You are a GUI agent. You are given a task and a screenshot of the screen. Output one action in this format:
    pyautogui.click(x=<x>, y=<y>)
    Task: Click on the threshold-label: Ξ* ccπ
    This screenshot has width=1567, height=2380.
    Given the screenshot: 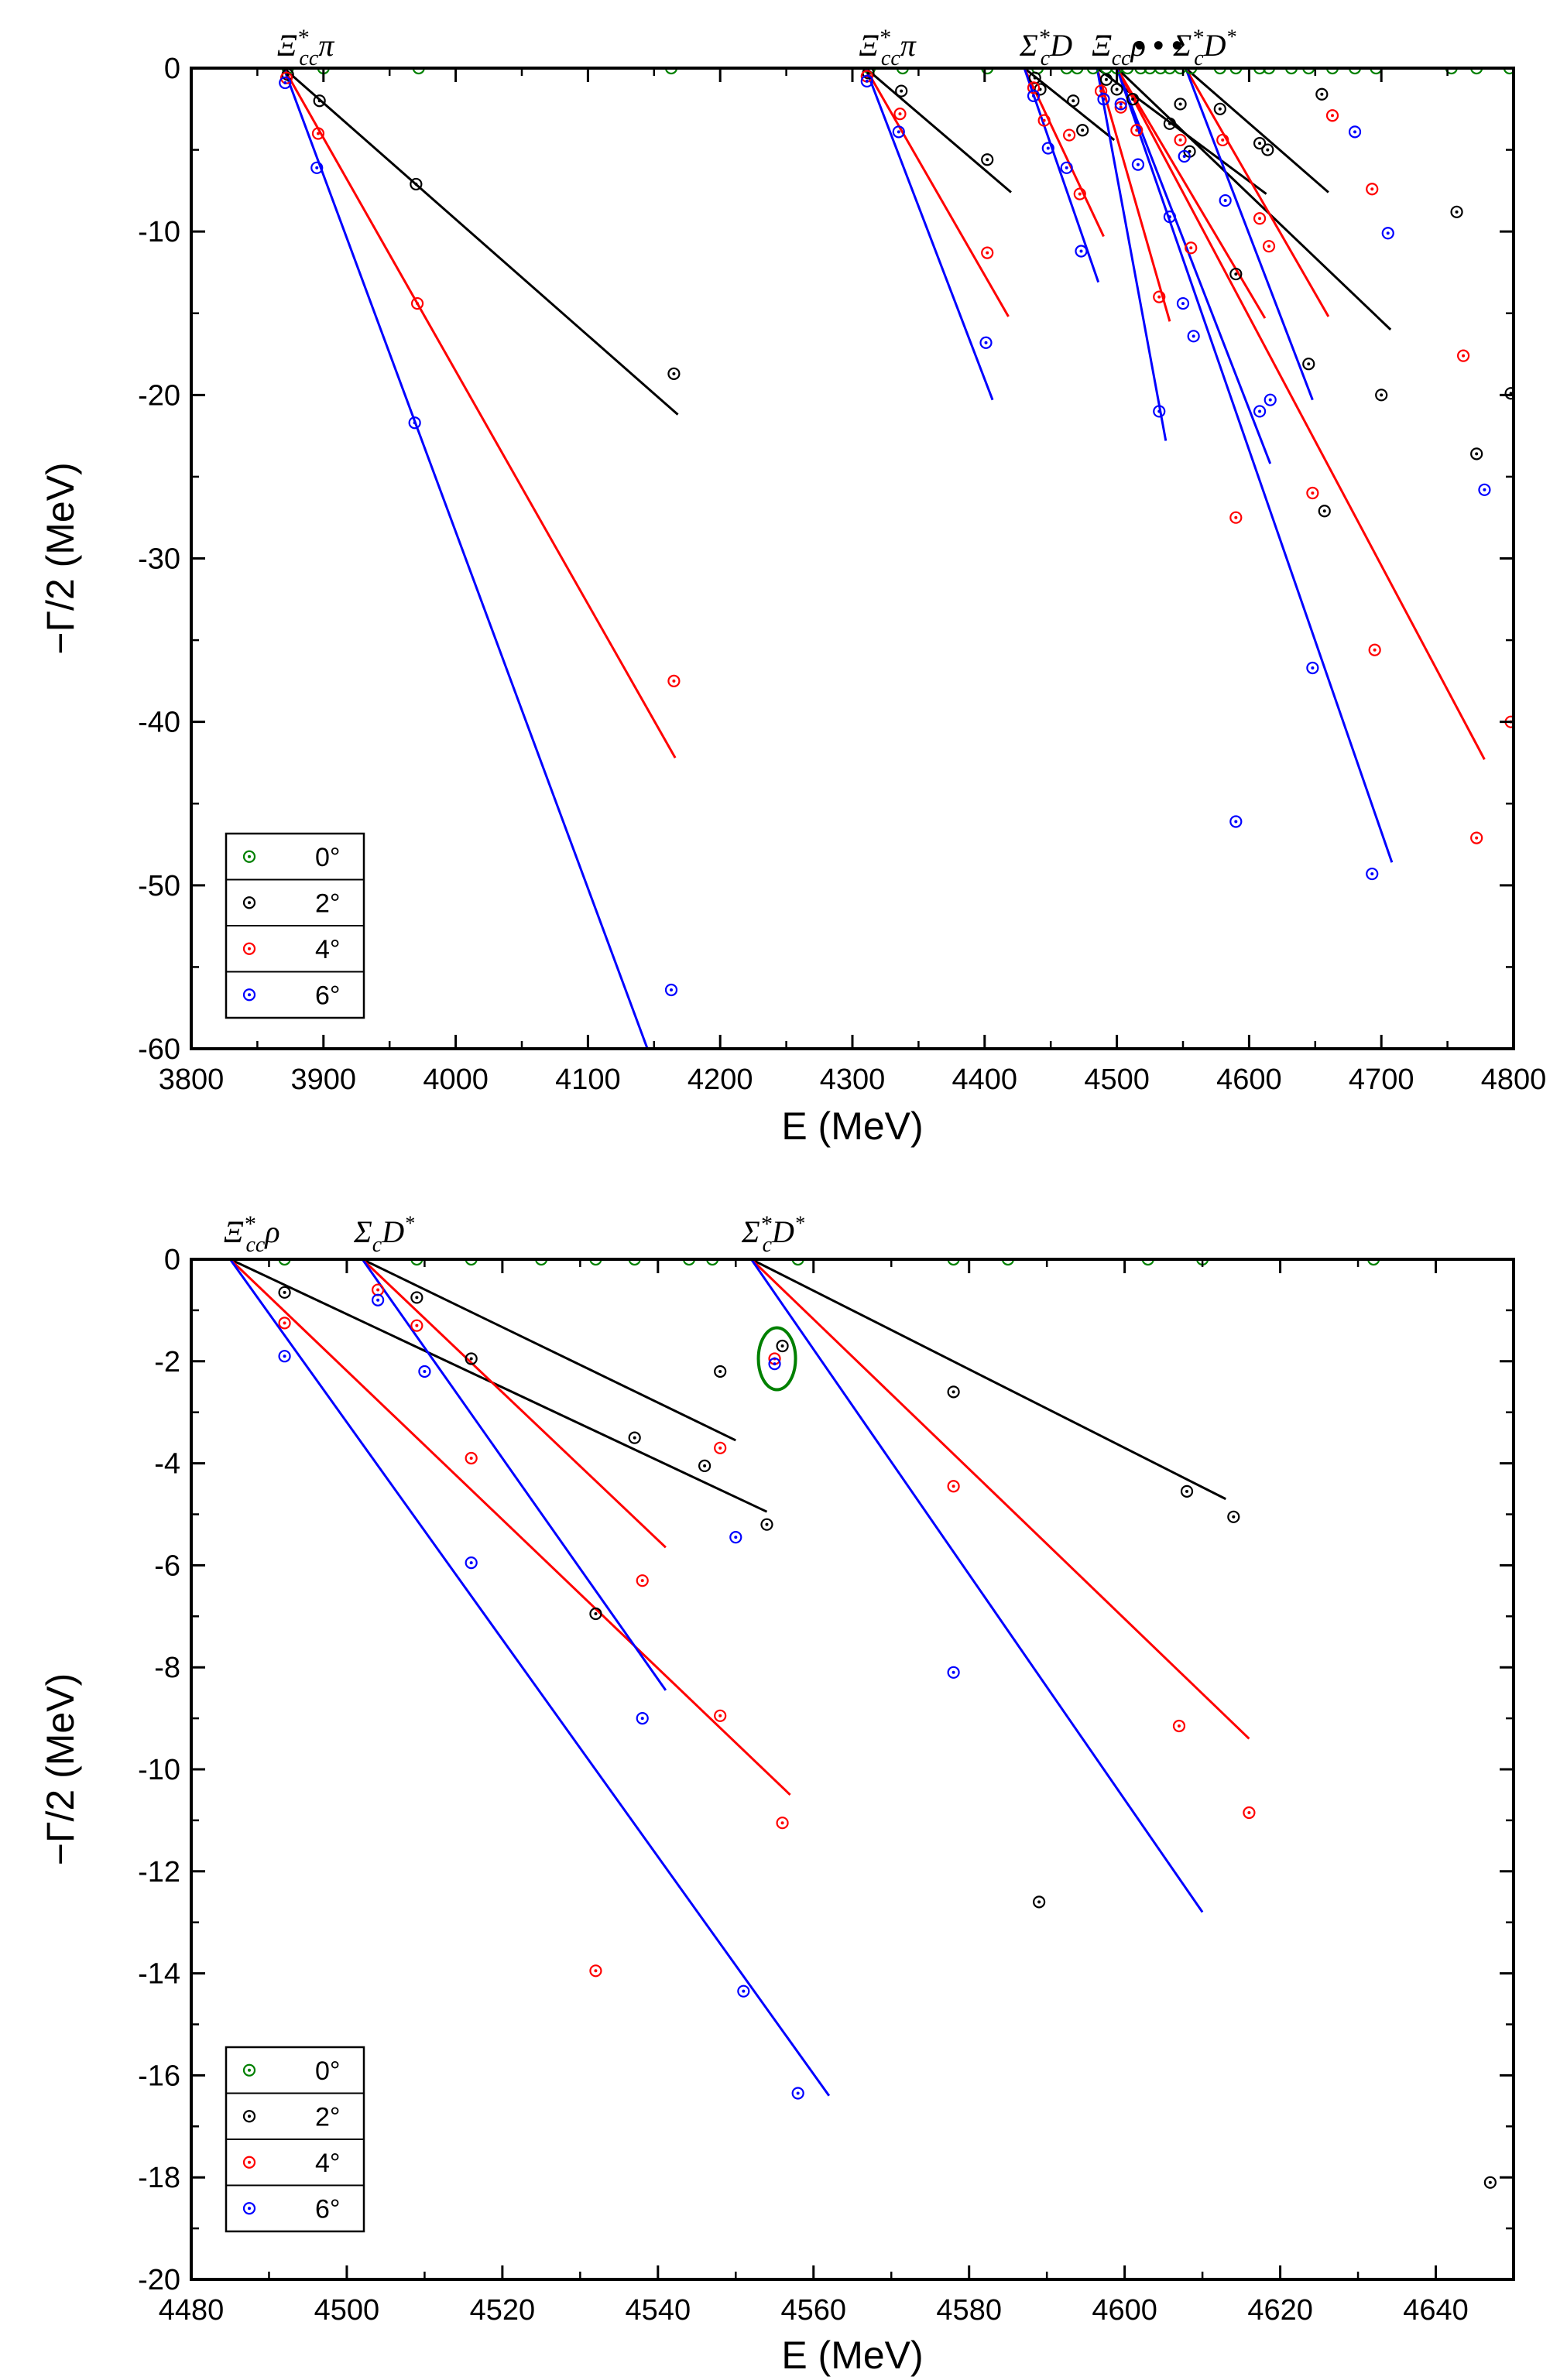 What is the action you would take?
    pyautogui.click(x=887, y=47)
    